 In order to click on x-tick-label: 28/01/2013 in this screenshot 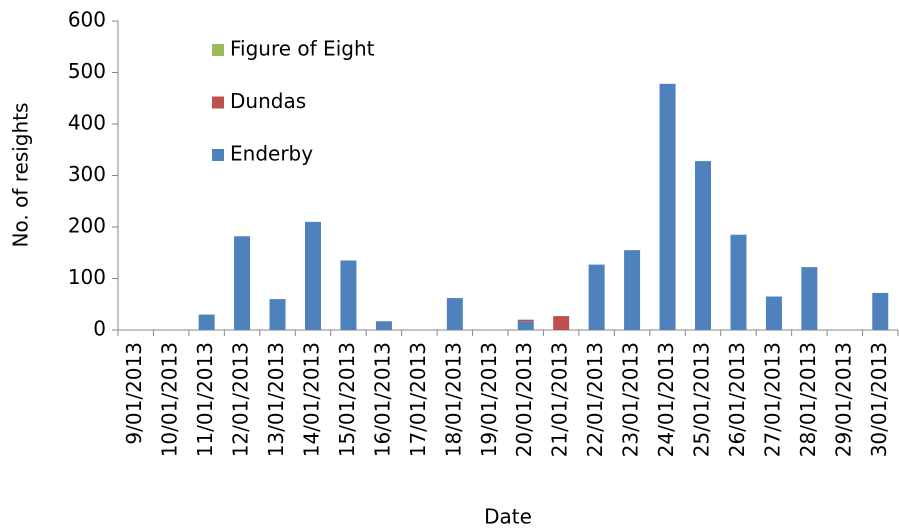, I will do `click(808, 399)`.